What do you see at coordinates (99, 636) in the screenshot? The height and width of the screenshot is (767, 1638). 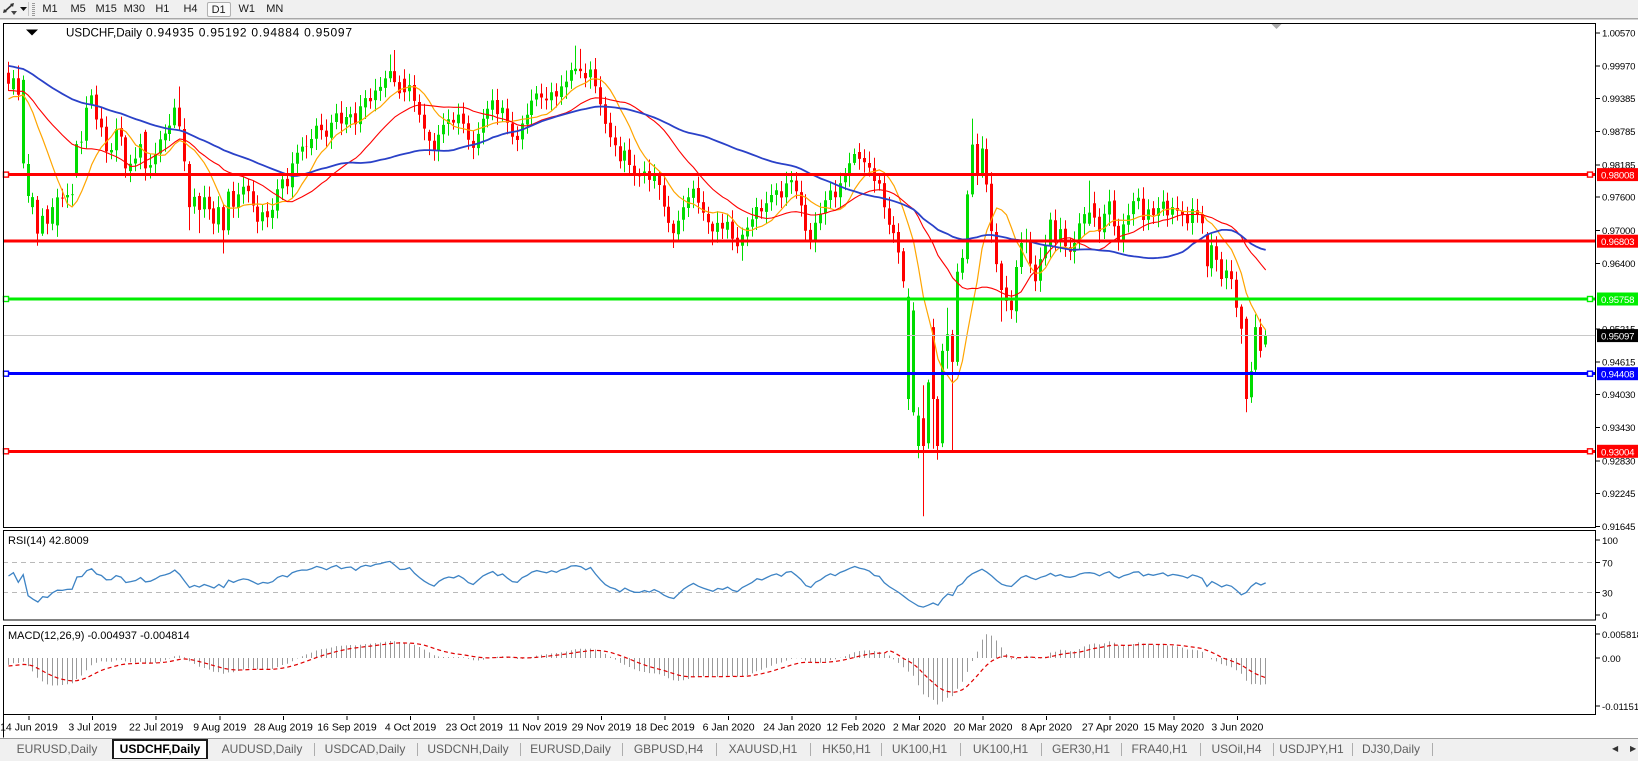 I see `svg-text:MACD(12,26,9) -0.004937 -0.004: MACD(12,26,9) -0.004937 -0.004814` at bounding box center [99, 636].